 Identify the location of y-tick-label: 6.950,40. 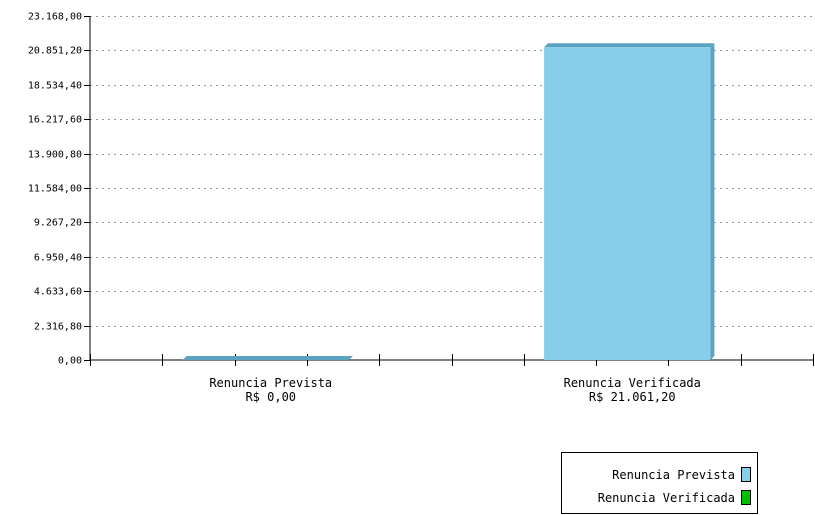
(58, 258).